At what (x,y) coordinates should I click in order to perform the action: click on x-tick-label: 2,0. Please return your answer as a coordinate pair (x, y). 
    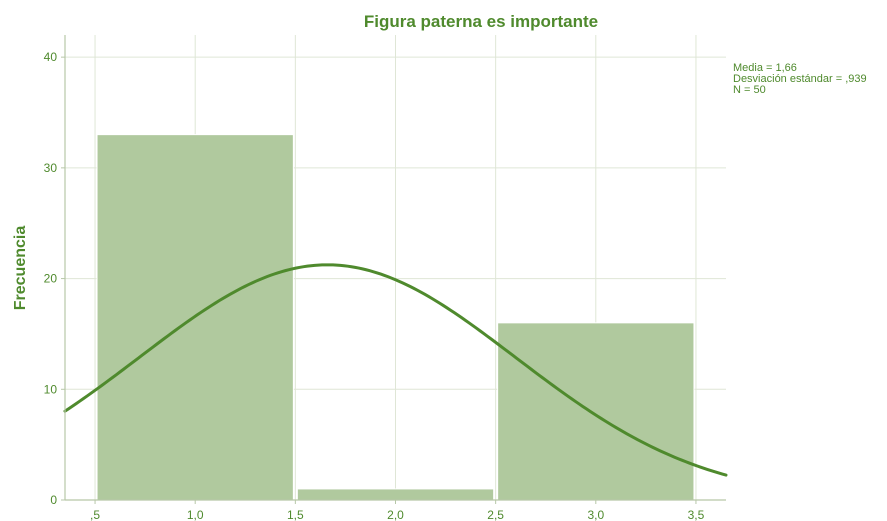
    Looking at the image, I should click on (395, 514).